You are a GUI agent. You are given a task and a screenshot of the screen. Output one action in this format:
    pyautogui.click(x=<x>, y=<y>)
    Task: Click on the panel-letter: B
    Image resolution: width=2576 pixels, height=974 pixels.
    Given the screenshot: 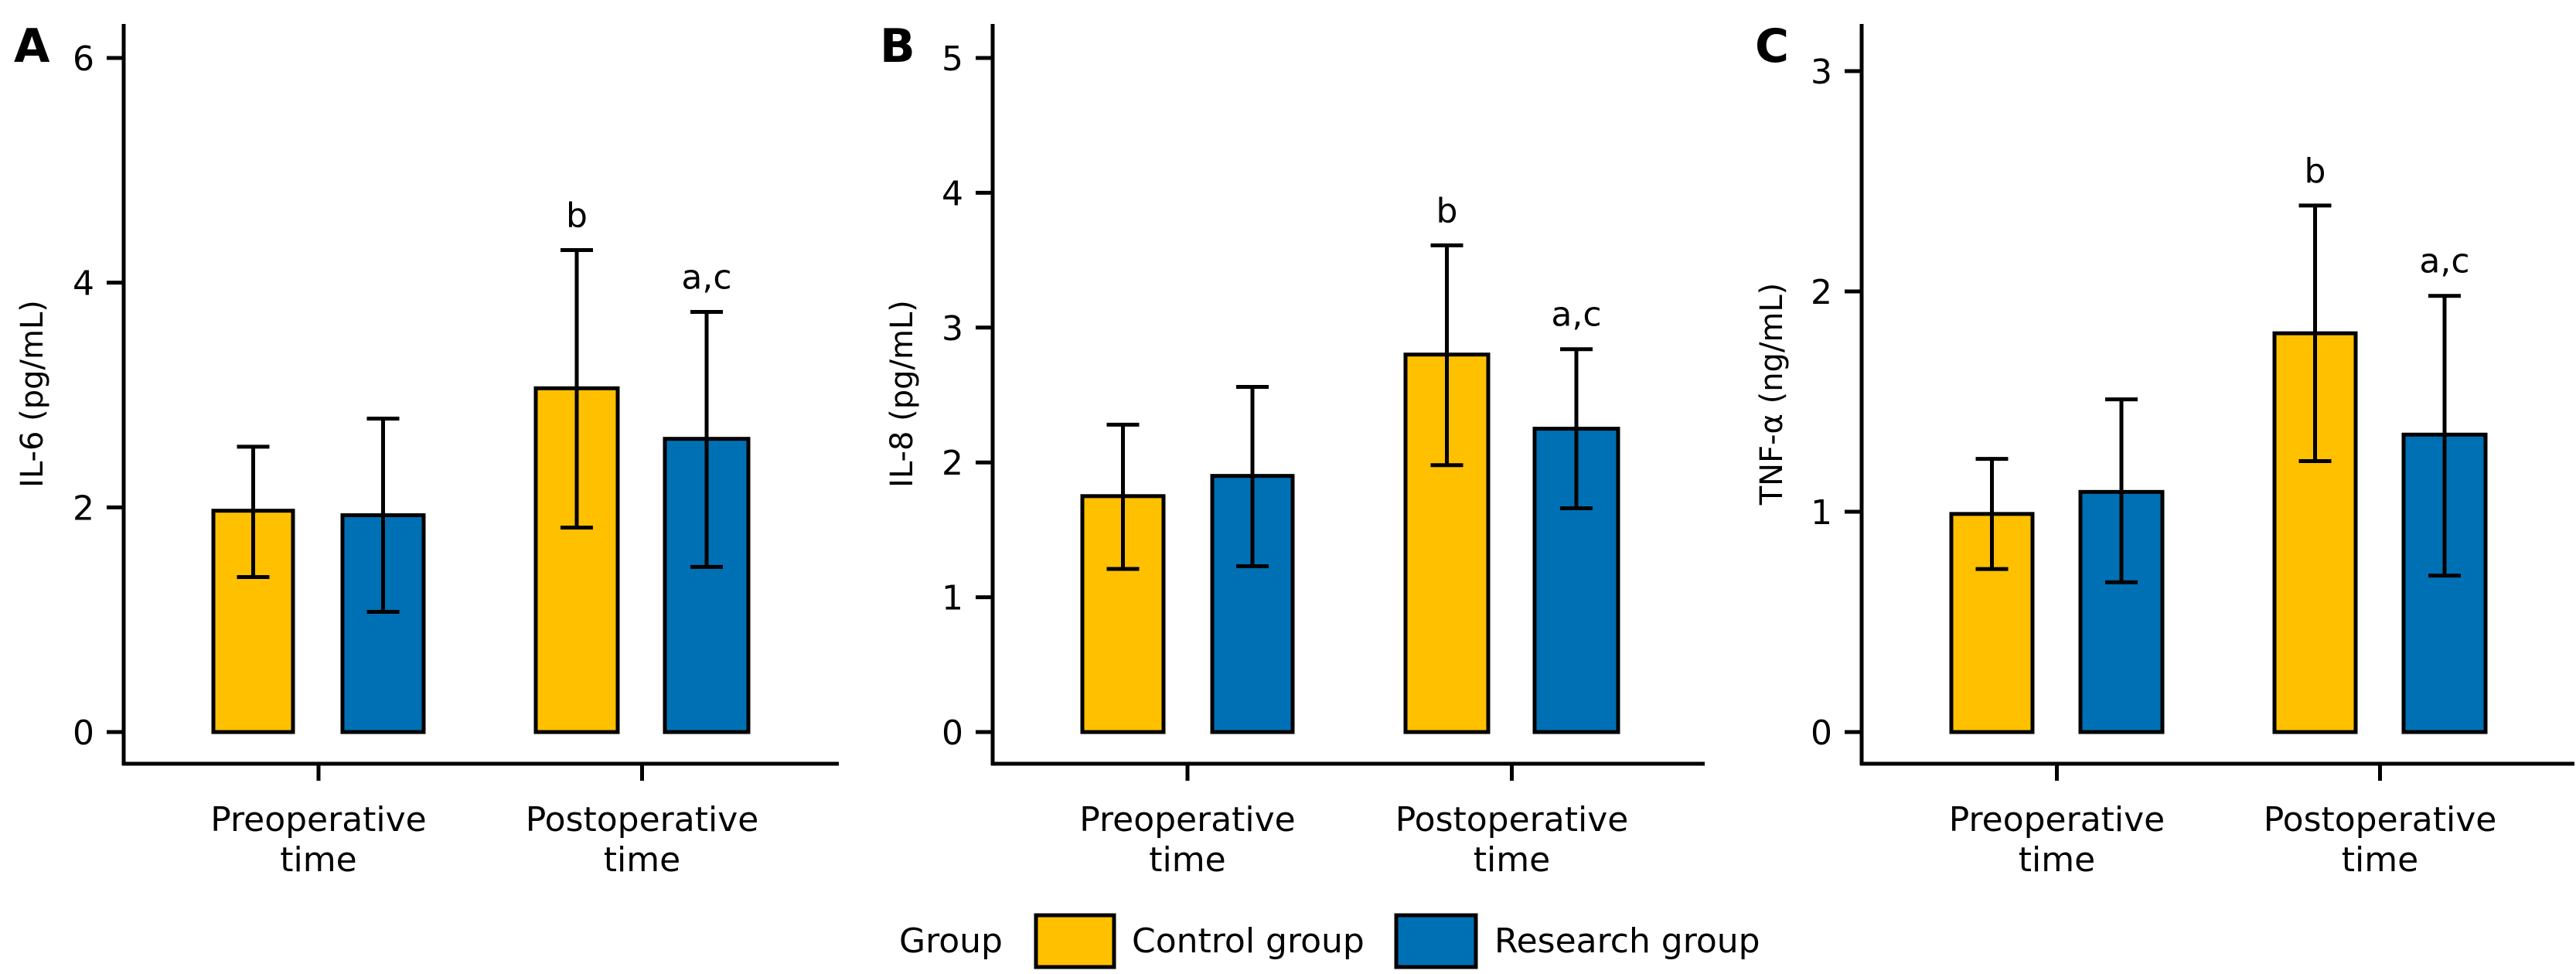 What is the action you would take?
    pyautogui.click(x=897, y=46)
    